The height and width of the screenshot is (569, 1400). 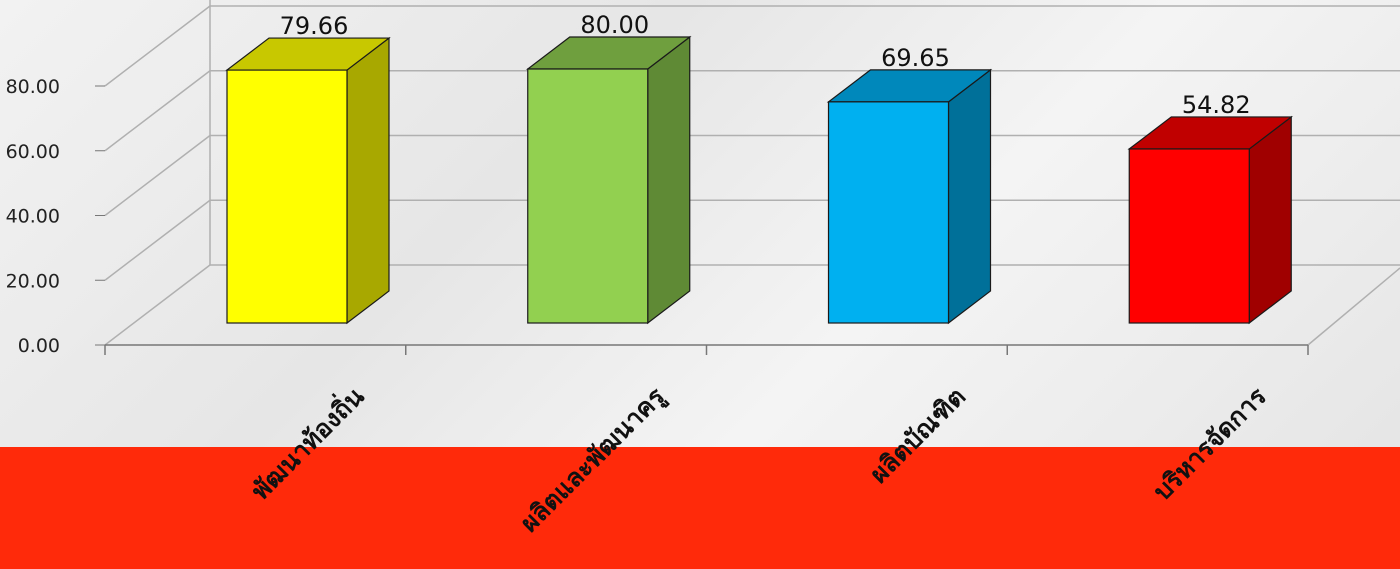 I want to click on data-label: 54.82, so click(x=1216, y=105).